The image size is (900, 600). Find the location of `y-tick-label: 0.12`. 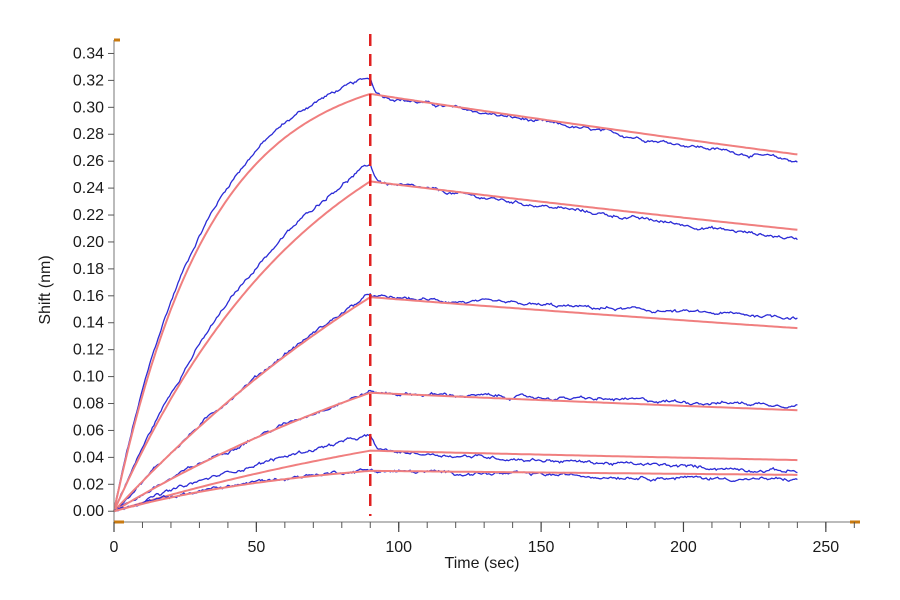

y-tick-label: 0.12 is located at coordinates (88, 350).